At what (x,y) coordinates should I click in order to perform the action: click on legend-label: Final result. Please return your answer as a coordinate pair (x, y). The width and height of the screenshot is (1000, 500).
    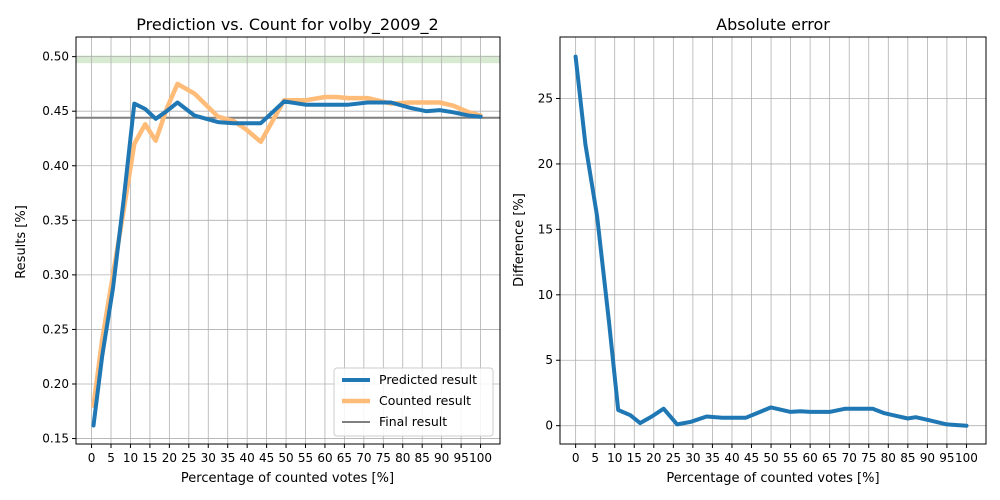
    Looking at the image, I should click on (413, 421).